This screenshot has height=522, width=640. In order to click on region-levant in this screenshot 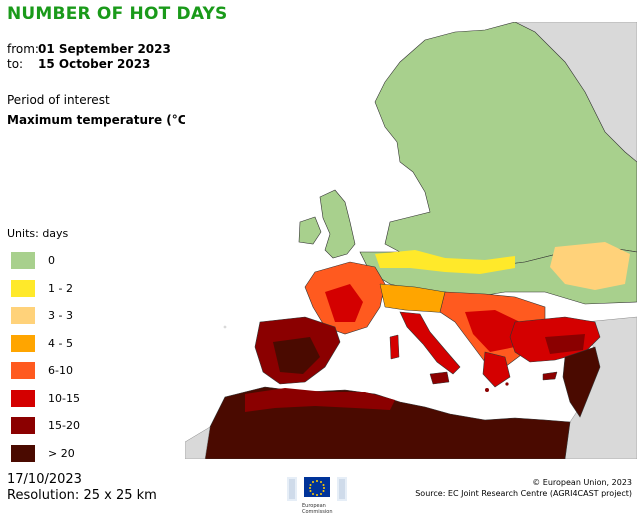, I will do `click(581, 382)`.